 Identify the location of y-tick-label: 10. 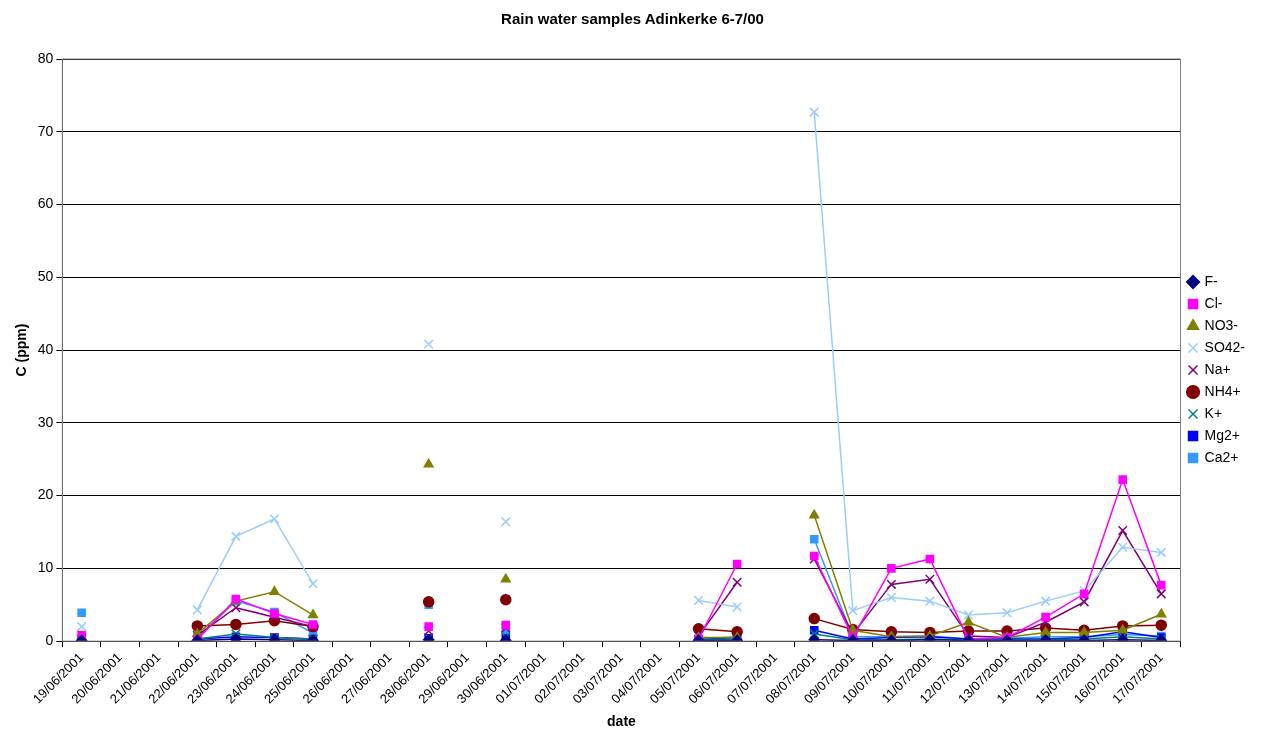
(45, 567).